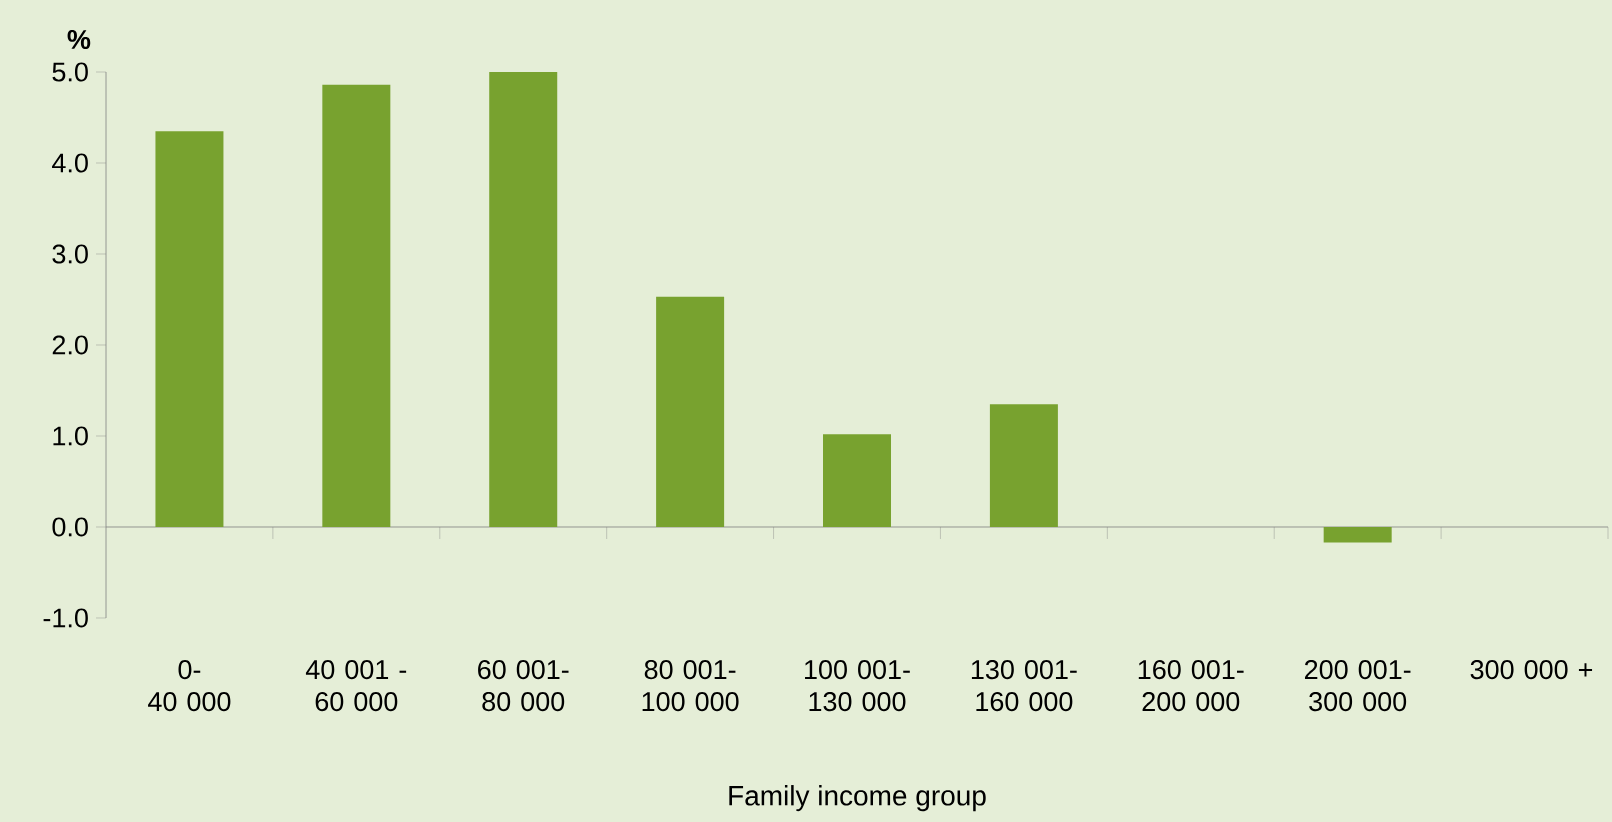 Image resolution: width=1612 pixels, height=822 pixels. I want to click on y-tick-label: 0.0, so click(70, 527).